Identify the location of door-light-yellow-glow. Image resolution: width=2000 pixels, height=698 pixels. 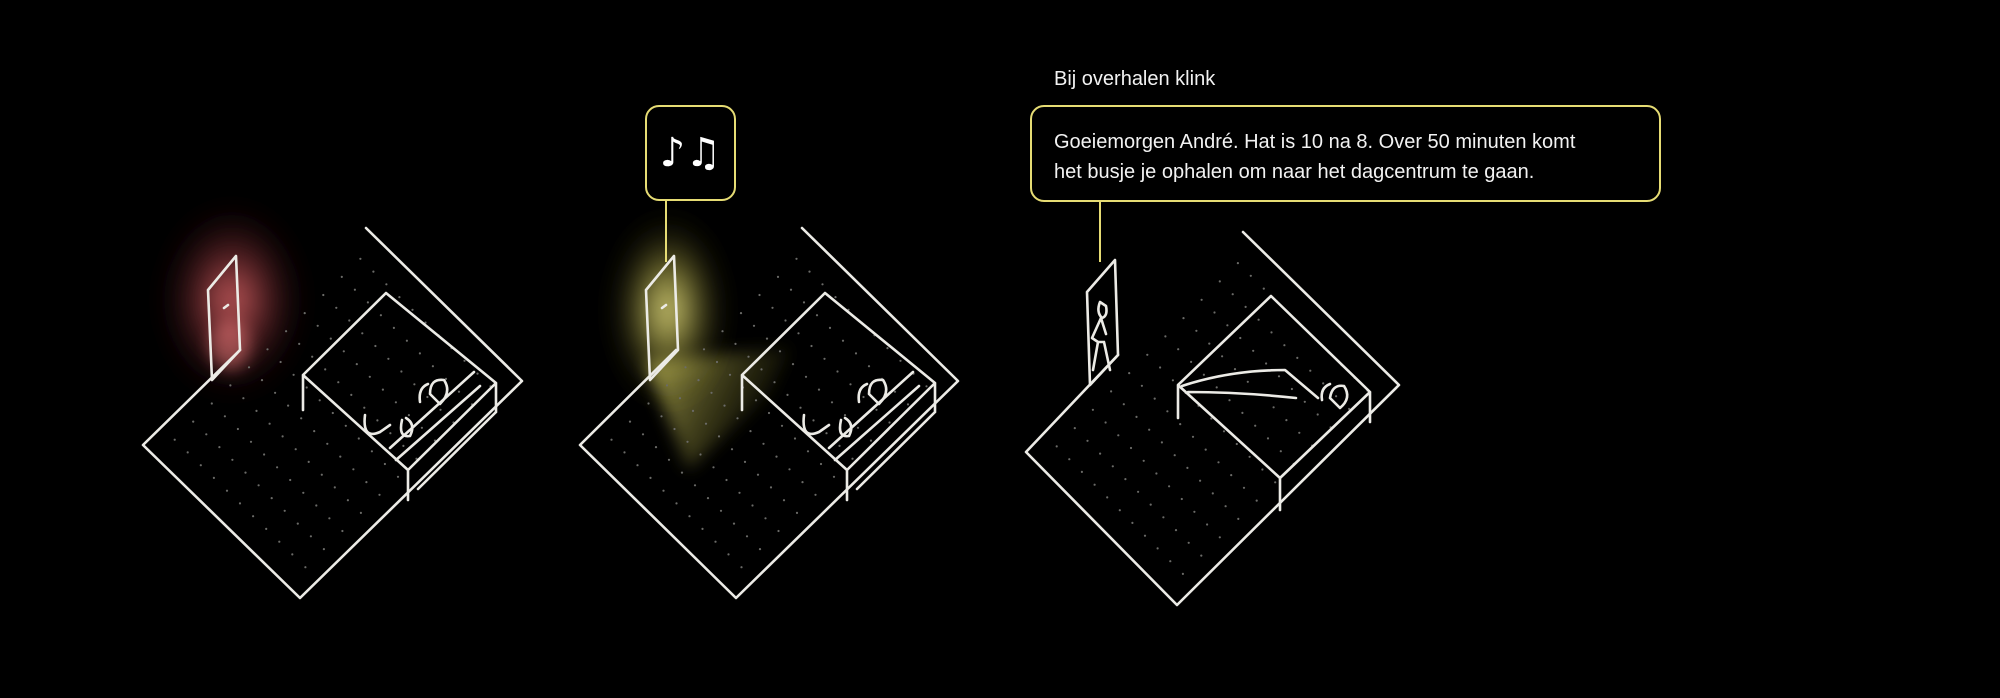
(668, 310).